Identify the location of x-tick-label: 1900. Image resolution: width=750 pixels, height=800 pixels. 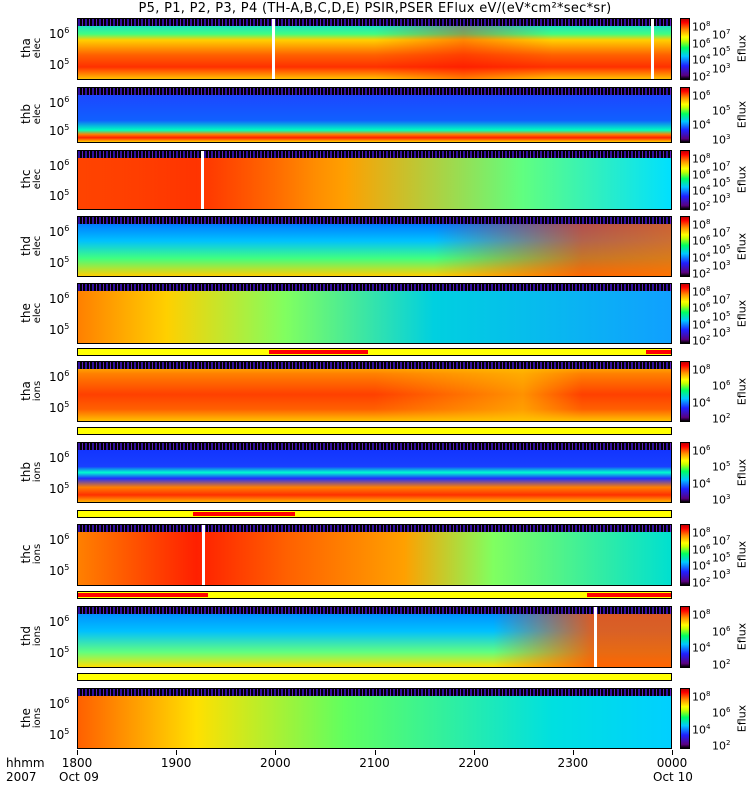
(176, 763).